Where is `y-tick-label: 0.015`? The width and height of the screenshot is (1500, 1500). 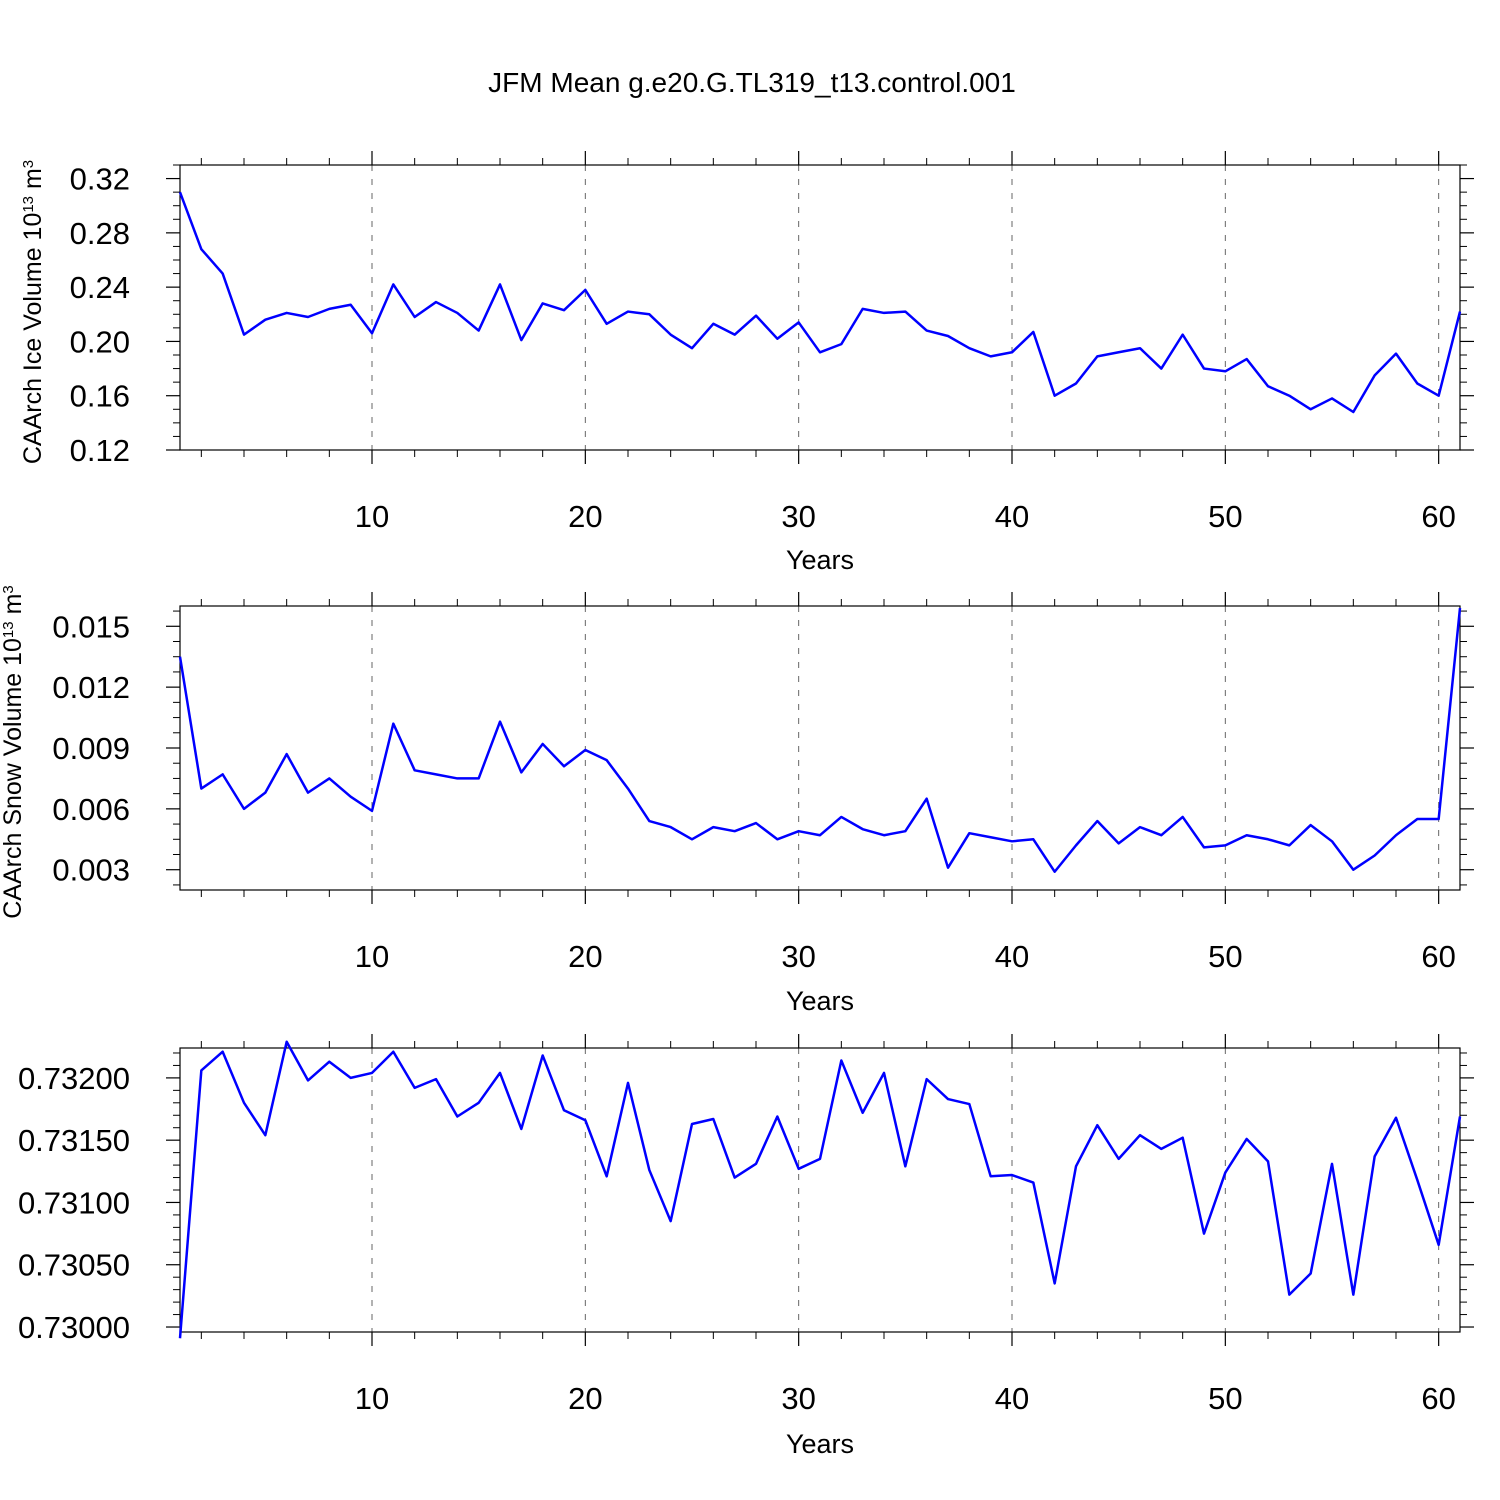
y-tick-label: 0.015 is located at coordinates (91, 626).